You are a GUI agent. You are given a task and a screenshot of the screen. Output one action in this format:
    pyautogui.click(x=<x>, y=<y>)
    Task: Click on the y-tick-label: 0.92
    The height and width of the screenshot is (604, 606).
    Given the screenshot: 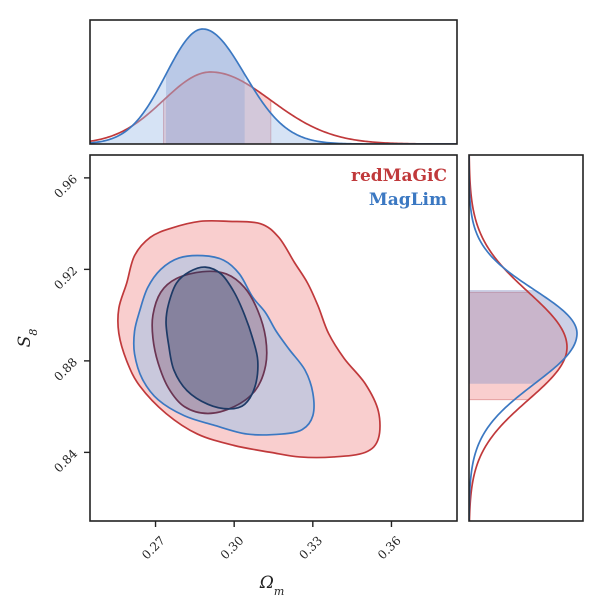 What is the action you would take?
    pyautogui.click(x=65, y=278)
    